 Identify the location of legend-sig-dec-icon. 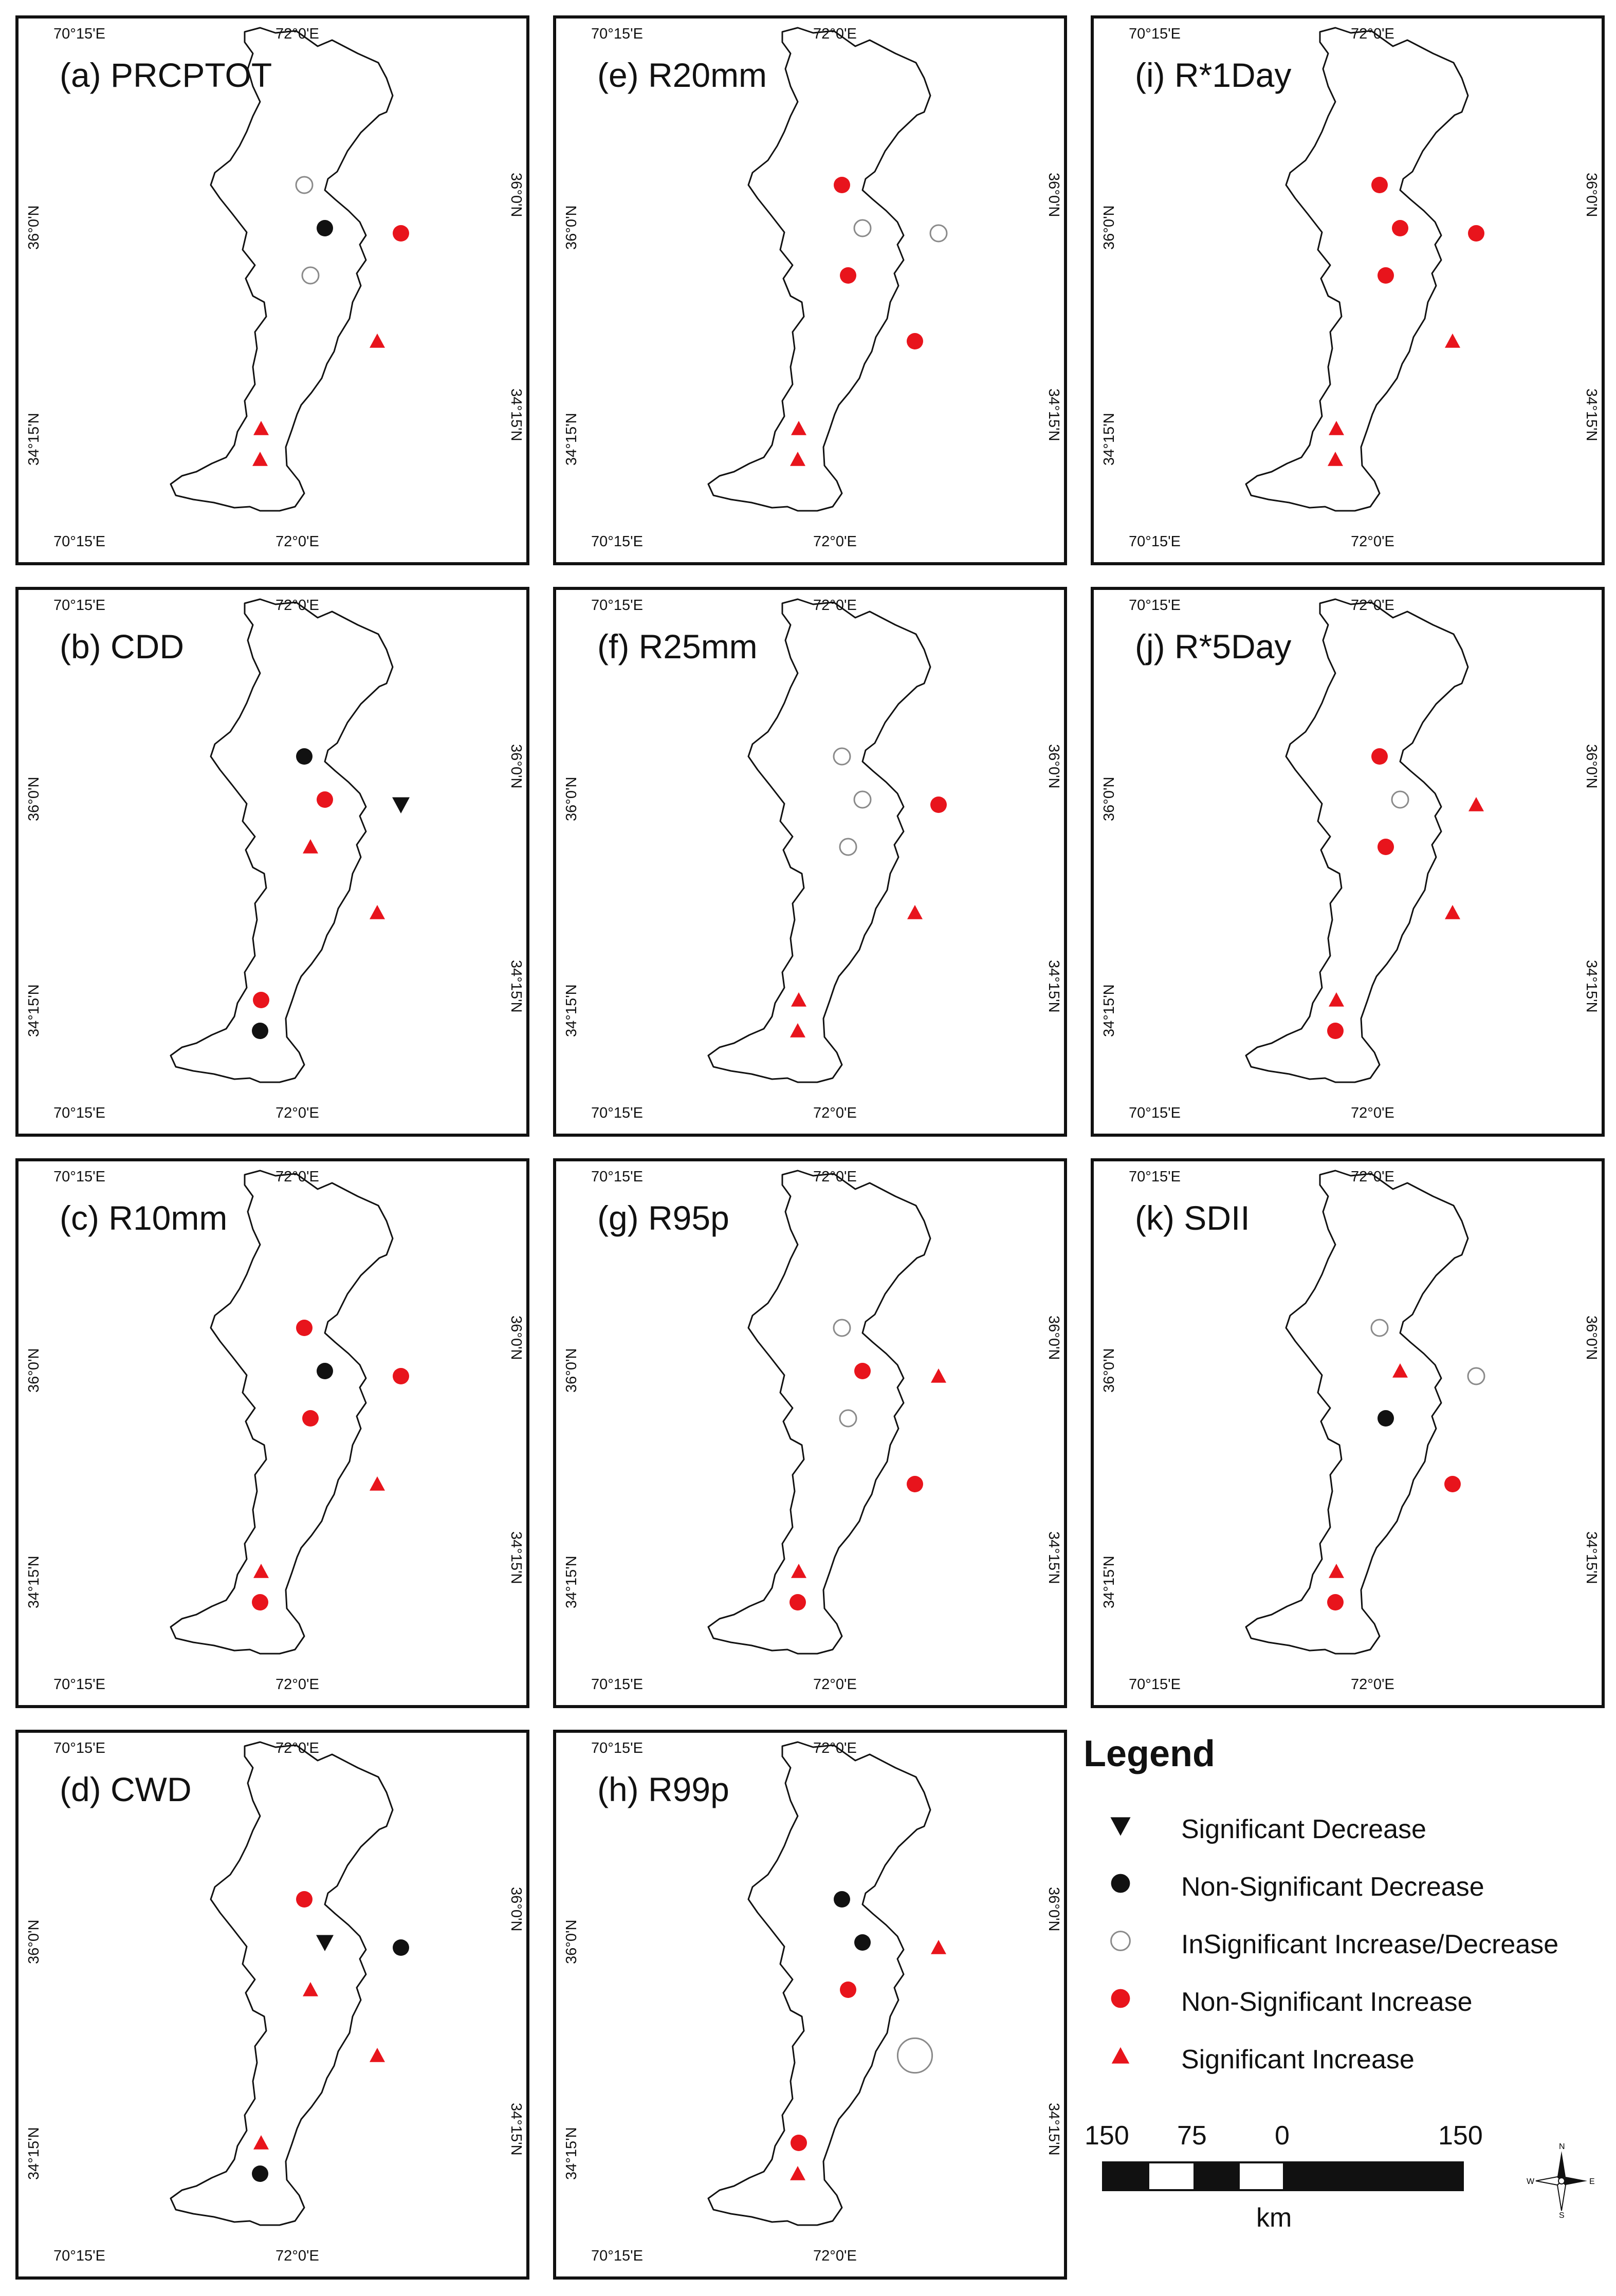
(1121, 1827).